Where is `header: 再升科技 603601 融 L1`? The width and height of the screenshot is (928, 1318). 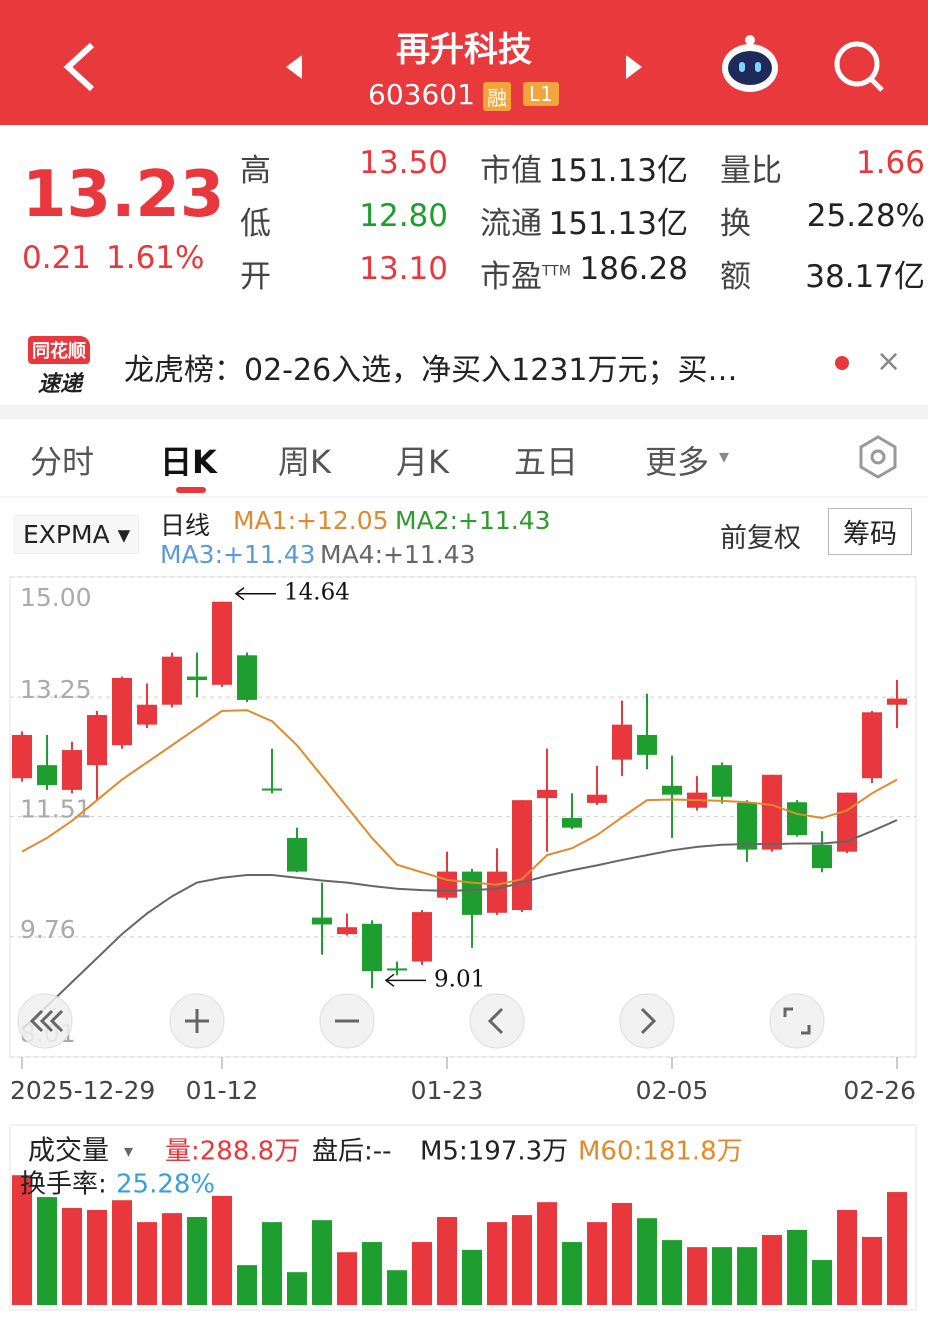
header: 再升科技 603601 融 L1 is located at coordinates (464, 62).